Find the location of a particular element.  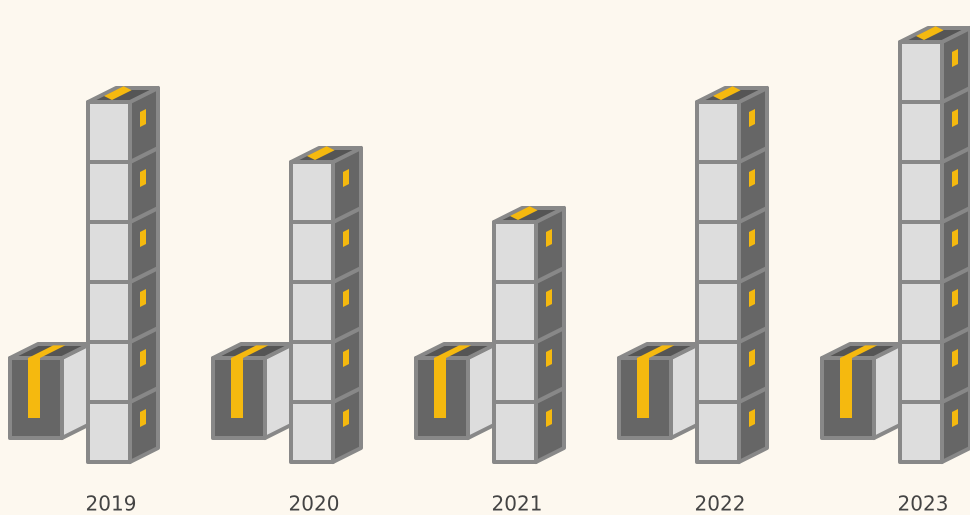

x-tick-label: 2022 is located at coordinates (720, 503).